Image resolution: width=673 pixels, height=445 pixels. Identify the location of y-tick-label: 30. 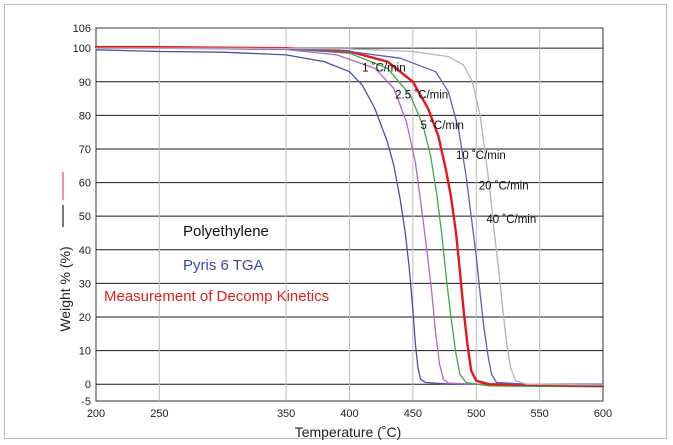
(85, 284).